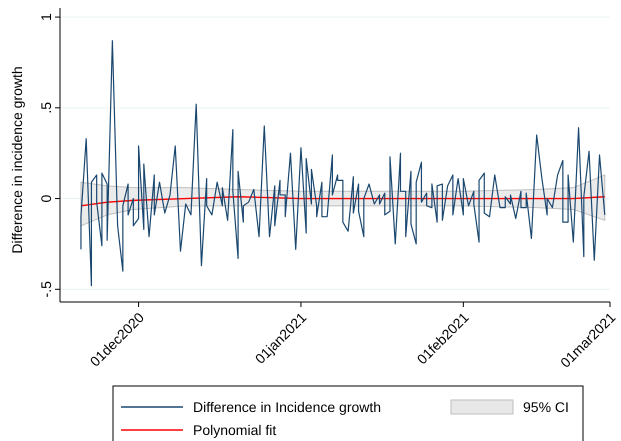 The image size is (621, 441). I want to click on text: 95% CI, so click(546, 407).